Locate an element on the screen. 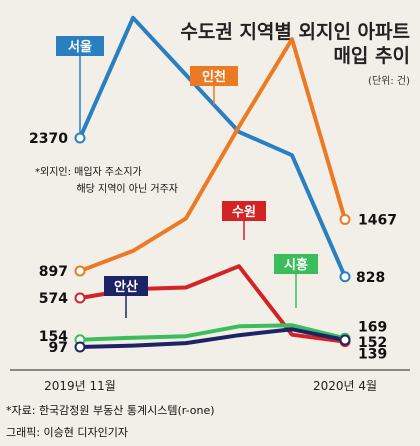 The height and width of the screenshot is (446, 420). series-badge-label-2: 수원 is located at coordinates (244, 212).